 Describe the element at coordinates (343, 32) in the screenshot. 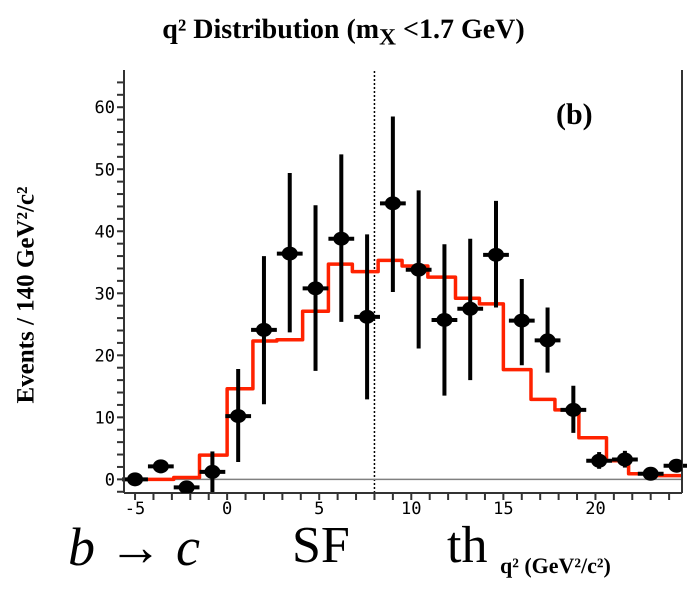

I see `chart-title: q² Distribution (m$_{X}$ <1.7 GeV)` at that location.